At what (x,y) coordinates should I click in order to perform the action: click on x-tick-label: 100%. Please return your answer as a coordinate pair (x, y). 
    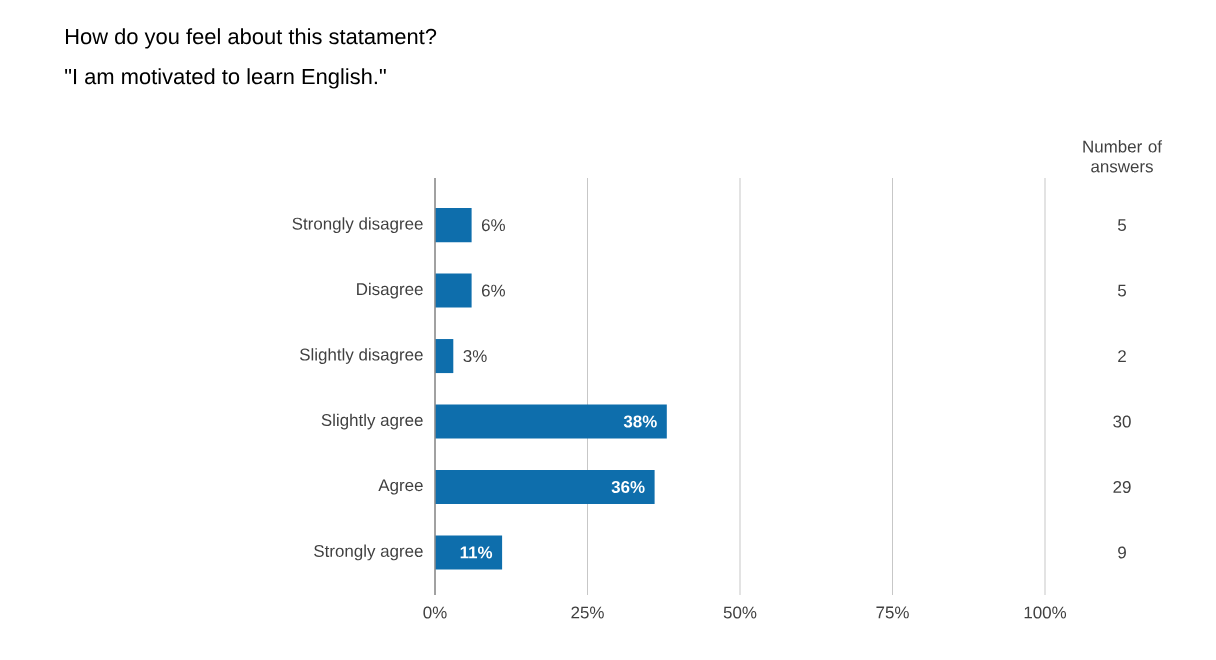
    Looking at the image, I should click on (1045, 612).